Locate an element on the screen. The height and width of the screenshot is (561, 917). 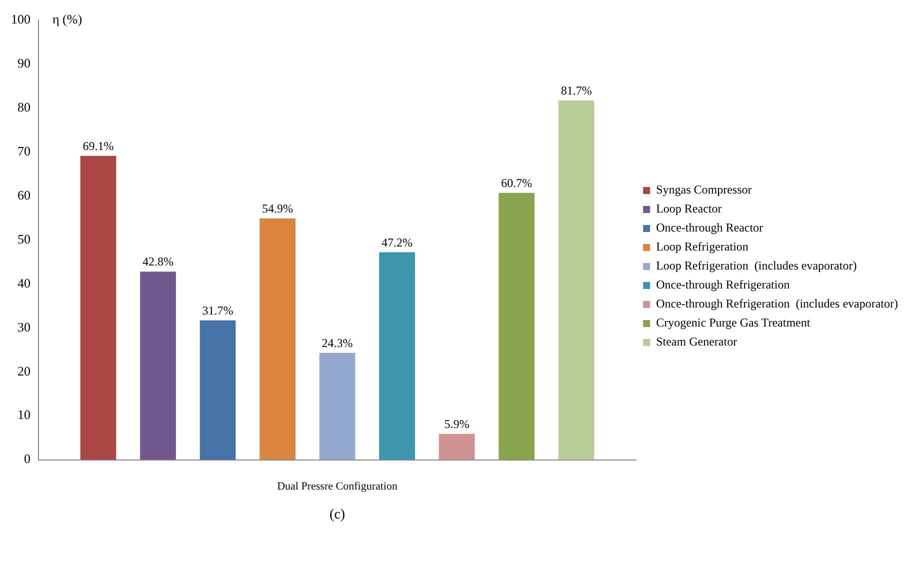
legend-label: Once-through Reactor is located at coordinates (710, 227).